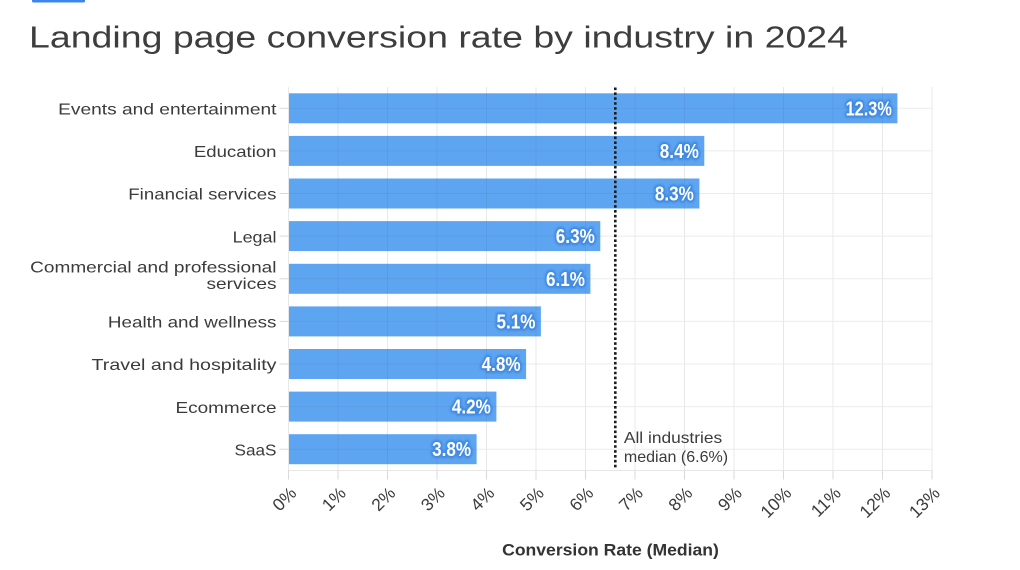 This screenshot has height=570, width=1020. What do you see at coordinates (226, 408) in the screenshot?
I see `svg-text: Ecommerce` at bounding box center [226, 408].